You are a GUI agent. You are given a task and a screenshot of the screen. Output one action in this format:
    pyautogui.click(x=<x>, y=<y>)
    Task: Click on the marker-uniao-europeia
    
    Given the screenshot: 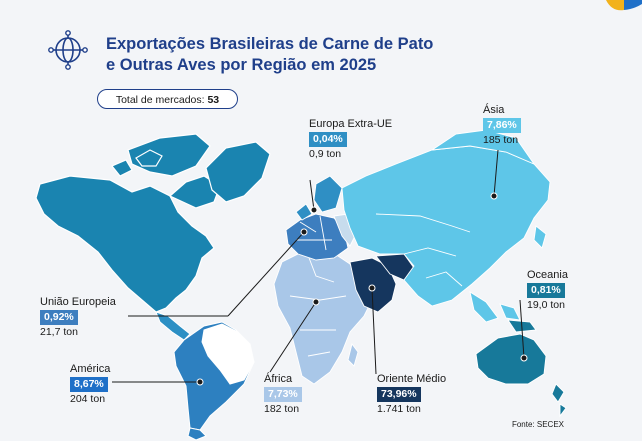 What is the action you would take?
    pyautogui.click(x=304, y=232)
    